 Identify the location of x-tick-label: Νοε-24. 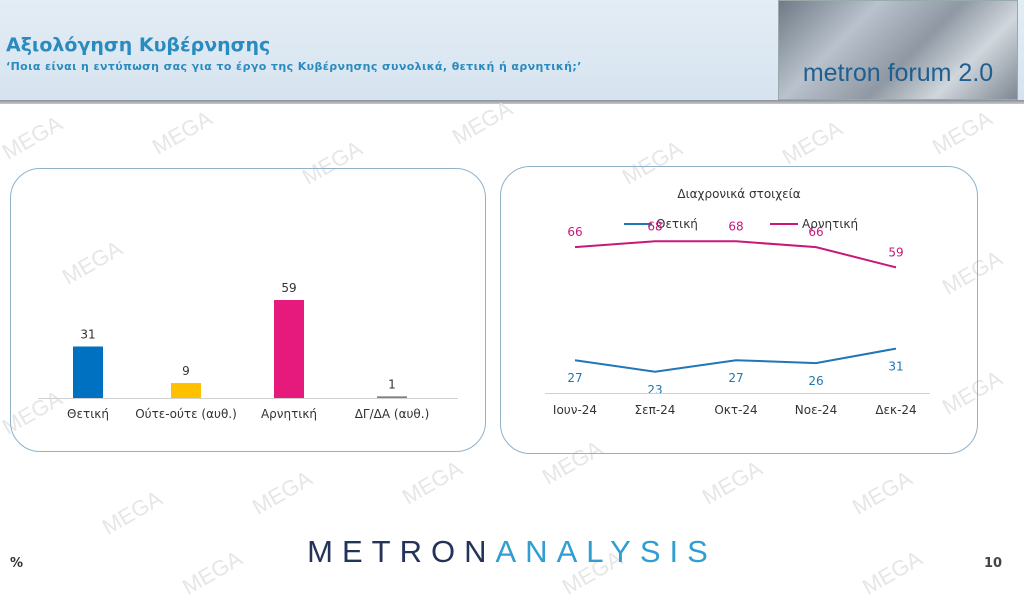
(816, 410).